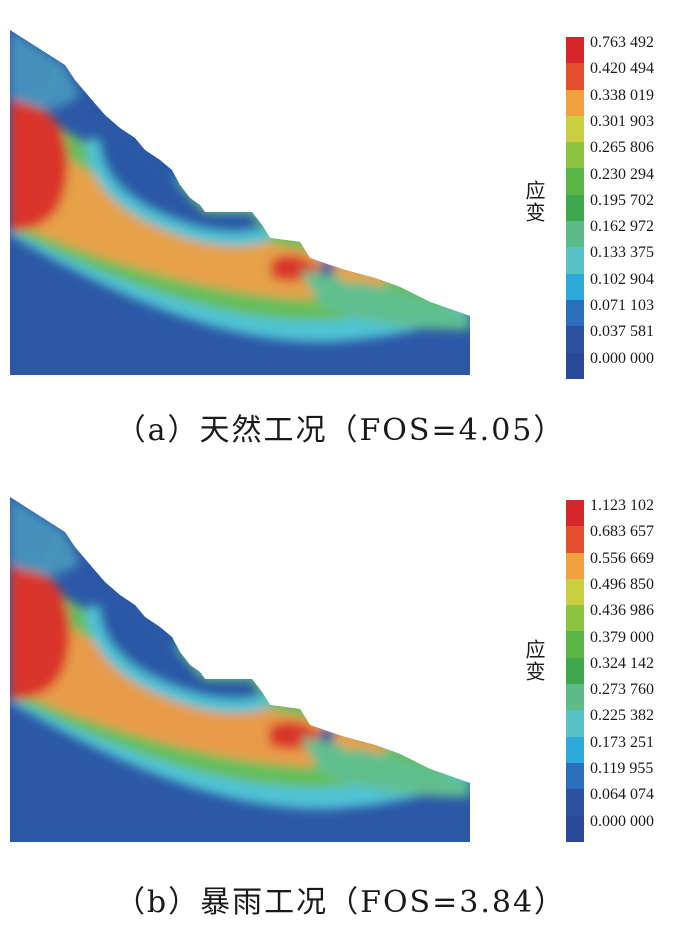 This screenshot has width=681, height=934. What do you see at coordinates (622, 305) in the screenshot?
I see `legend-label: 0.071 103` at bounding box center [622, 305].